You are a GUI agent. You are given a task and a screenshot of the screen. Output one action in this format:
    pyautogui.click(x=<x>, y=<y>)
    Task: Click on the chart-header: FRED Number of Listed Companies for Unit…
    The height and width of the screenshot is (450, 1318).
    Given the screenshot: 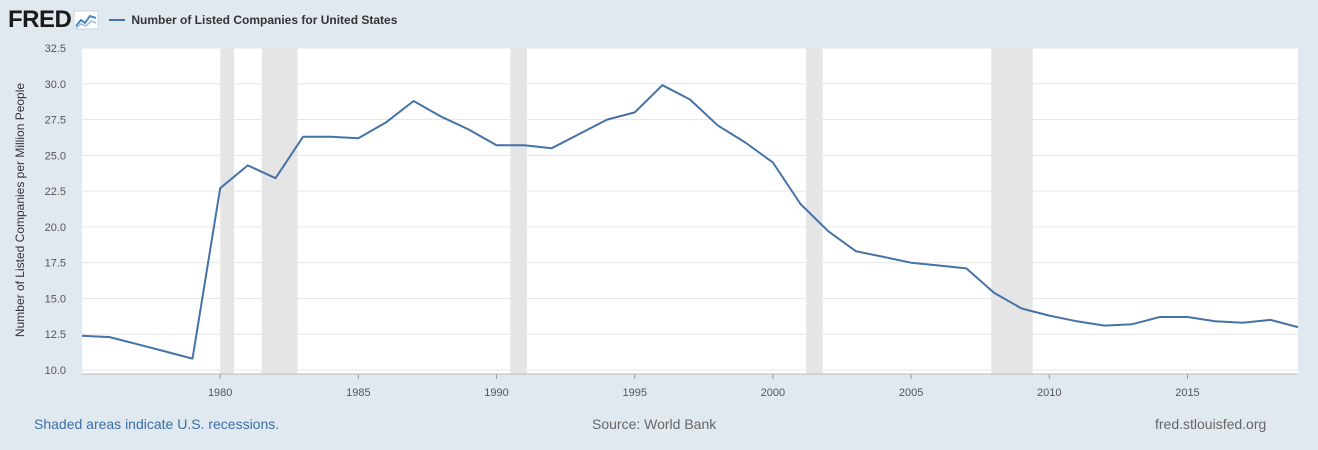 What is the action you would take?
    pyautogui.click(x=202, y=20)
    